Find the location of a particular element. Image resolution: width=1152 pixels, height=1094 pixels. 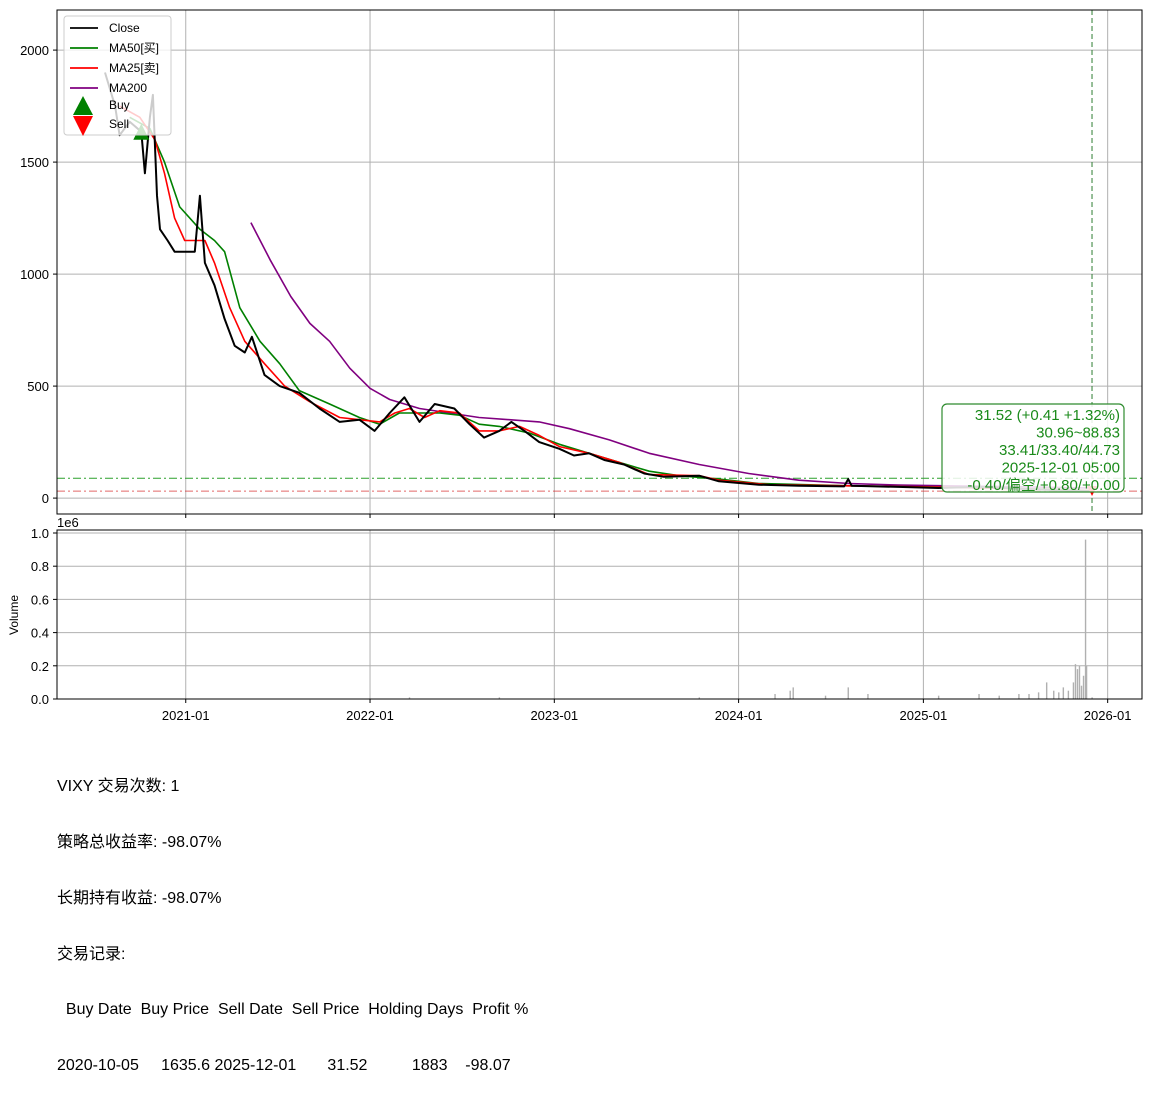

annotation-line: 2025-12-01 05:00 is located at coordinates (1061, 468).